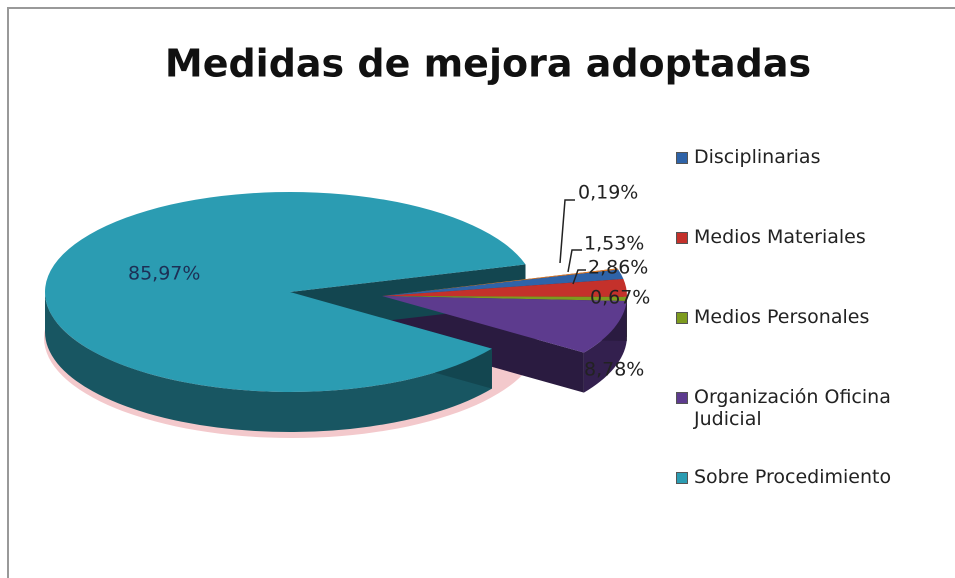 Image resolution: width=955 pixels, height=578 pixels. What do you see at coordinates (757, 157) in the screenshot?
I see `legend-label: Disciplinarias` at bounding box center [757, 157].